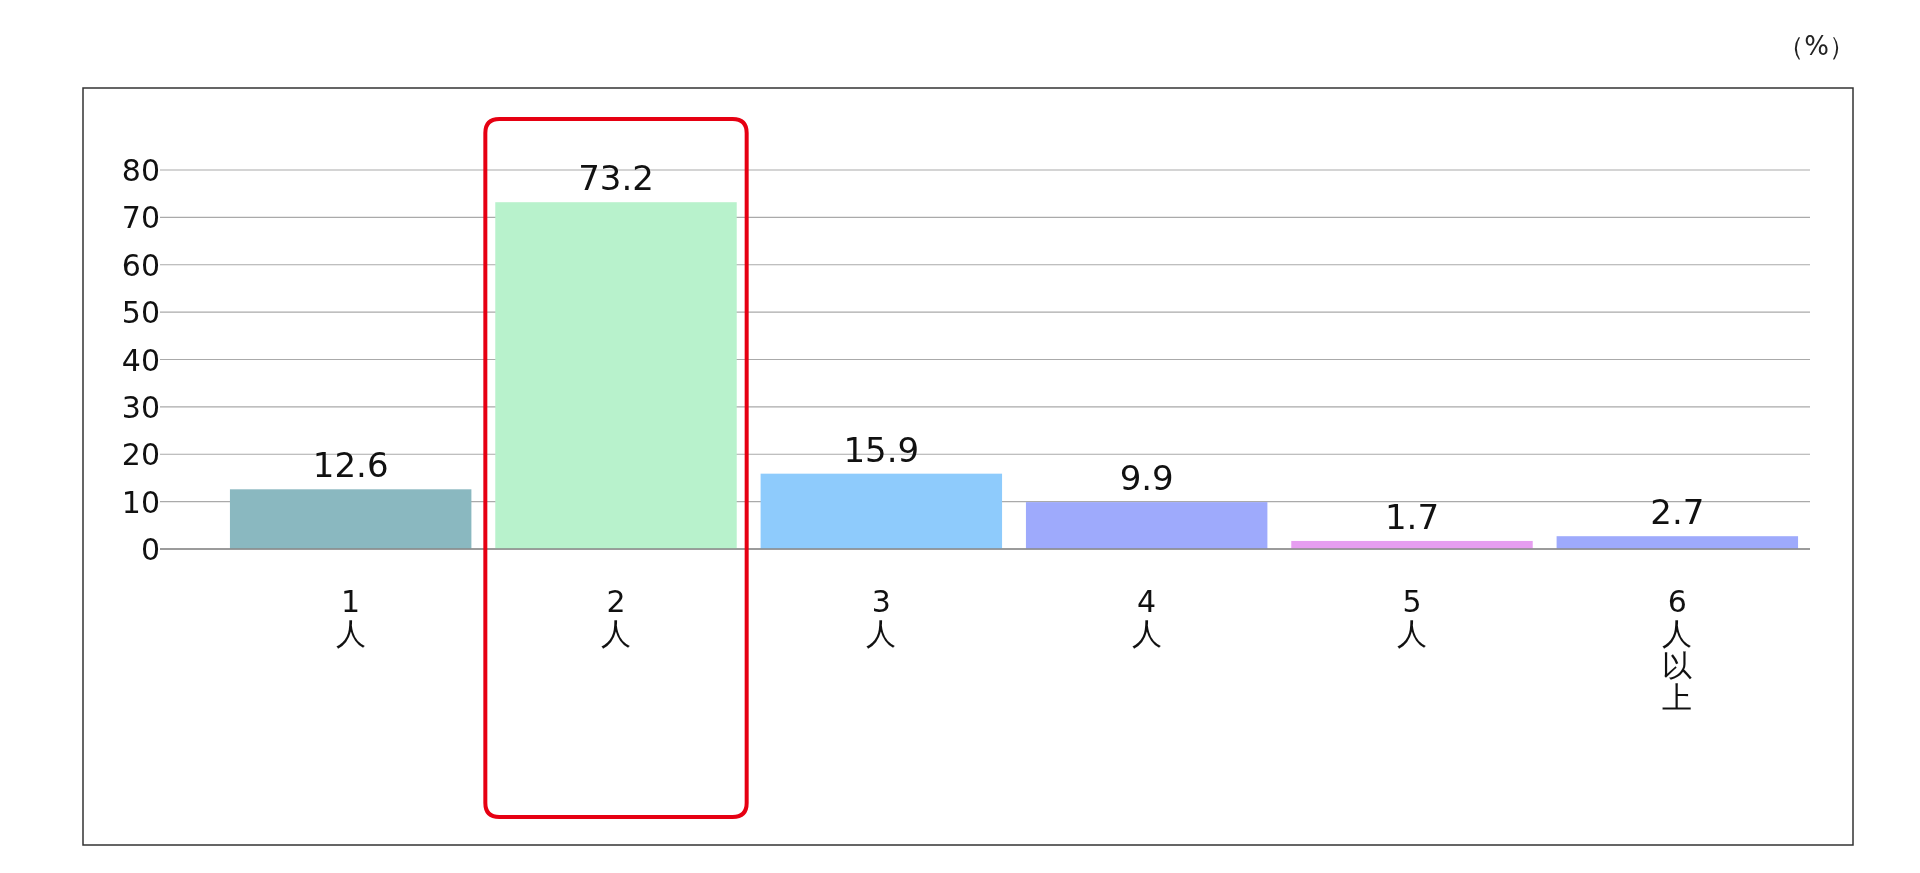 This screenshot has height=873, width=1920. What do you see at coordinates (140, 170) in the screenshot?
I see `y-tick-label: 80` at bounding box center [140, 170].